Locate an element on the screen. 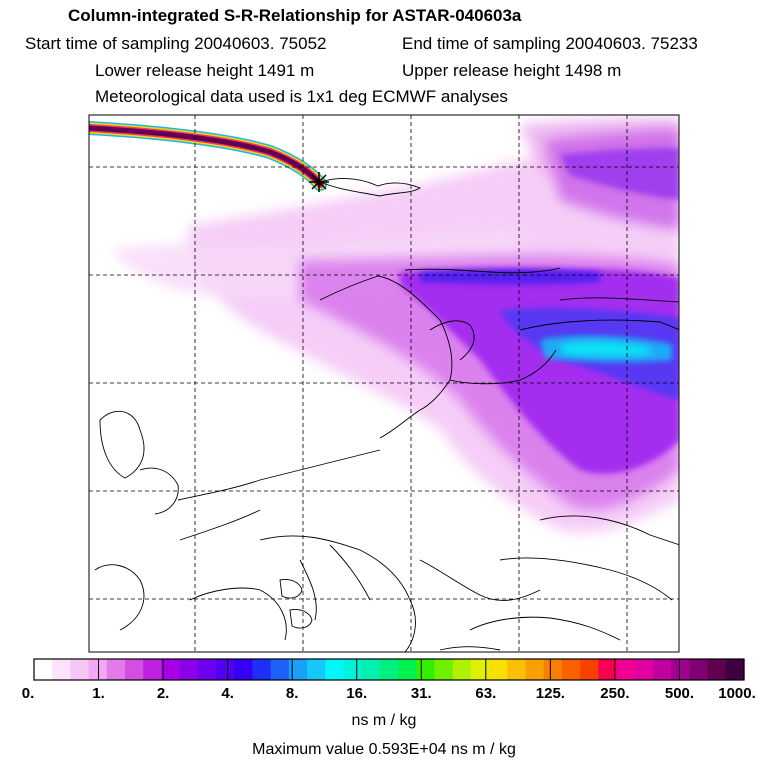 The width and height of the screenshot is (768, 768). max-value-label: Maximum value 0.593E+04 ns m / kg is located at coordinates (384, 749).